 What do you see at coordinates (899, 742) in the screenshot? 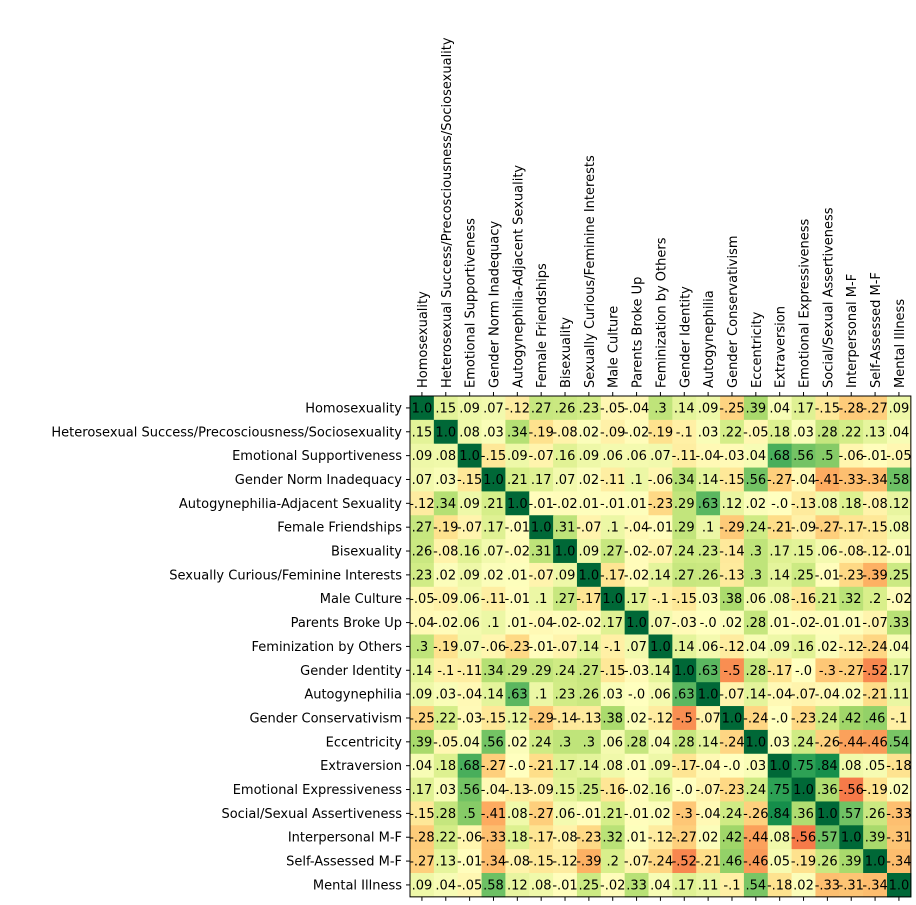
I see `cell-value-label: .54` at bounding box center [899, 742].